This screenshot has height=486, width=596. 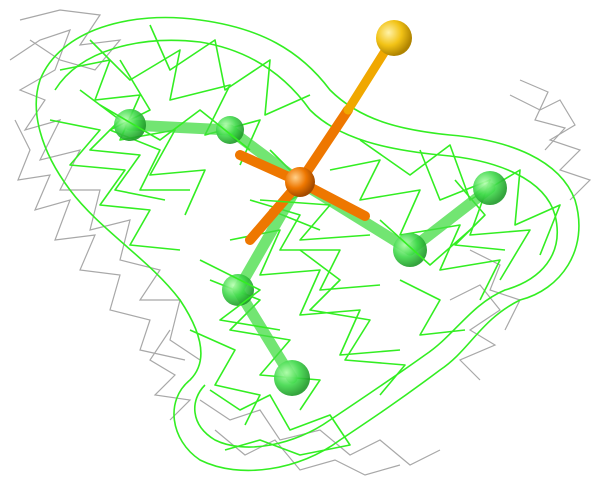 What do you see at coordinates (394, 38) in the screenshot?
I see `sulfur-atom` at bounding box center [394, 38].